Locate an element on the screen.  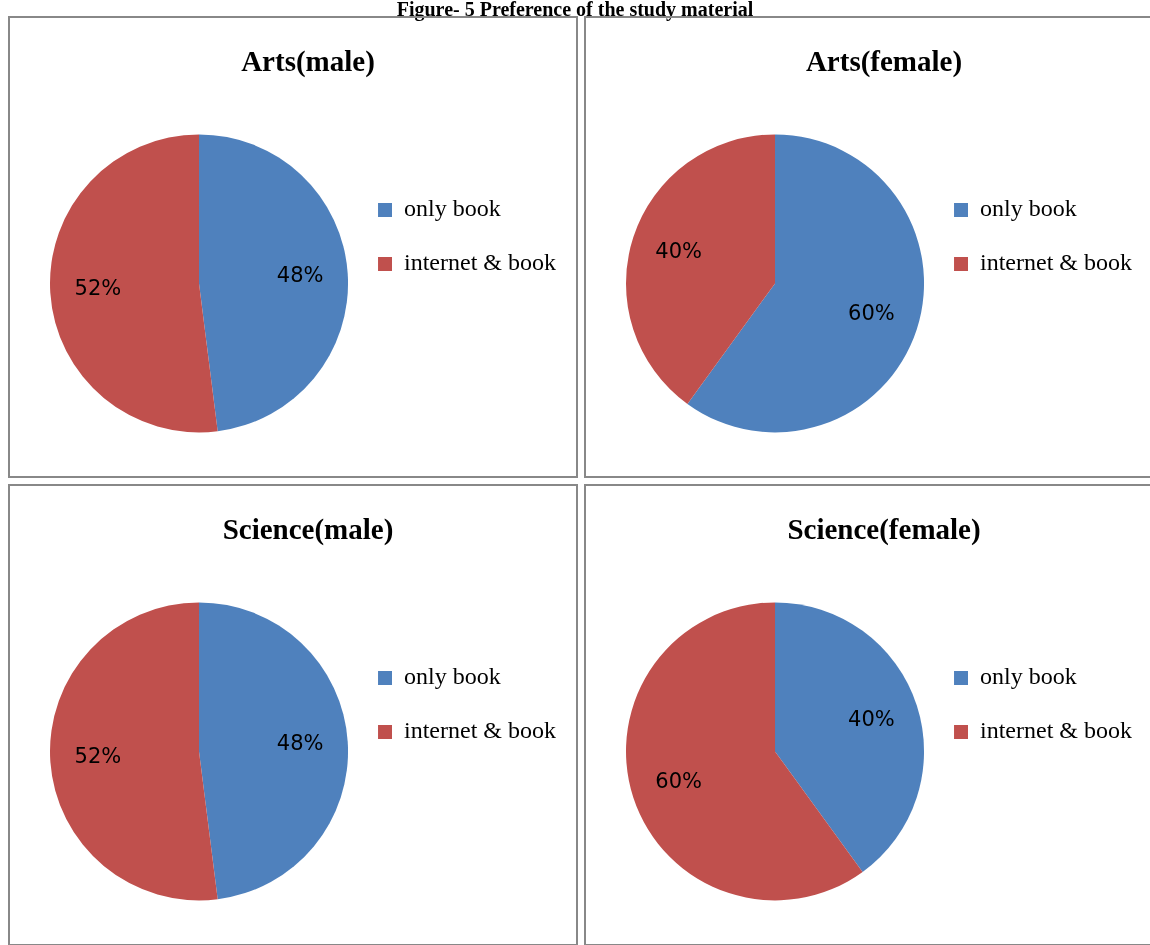
chart-title: Science(male) is located at coordinates (308, 529).